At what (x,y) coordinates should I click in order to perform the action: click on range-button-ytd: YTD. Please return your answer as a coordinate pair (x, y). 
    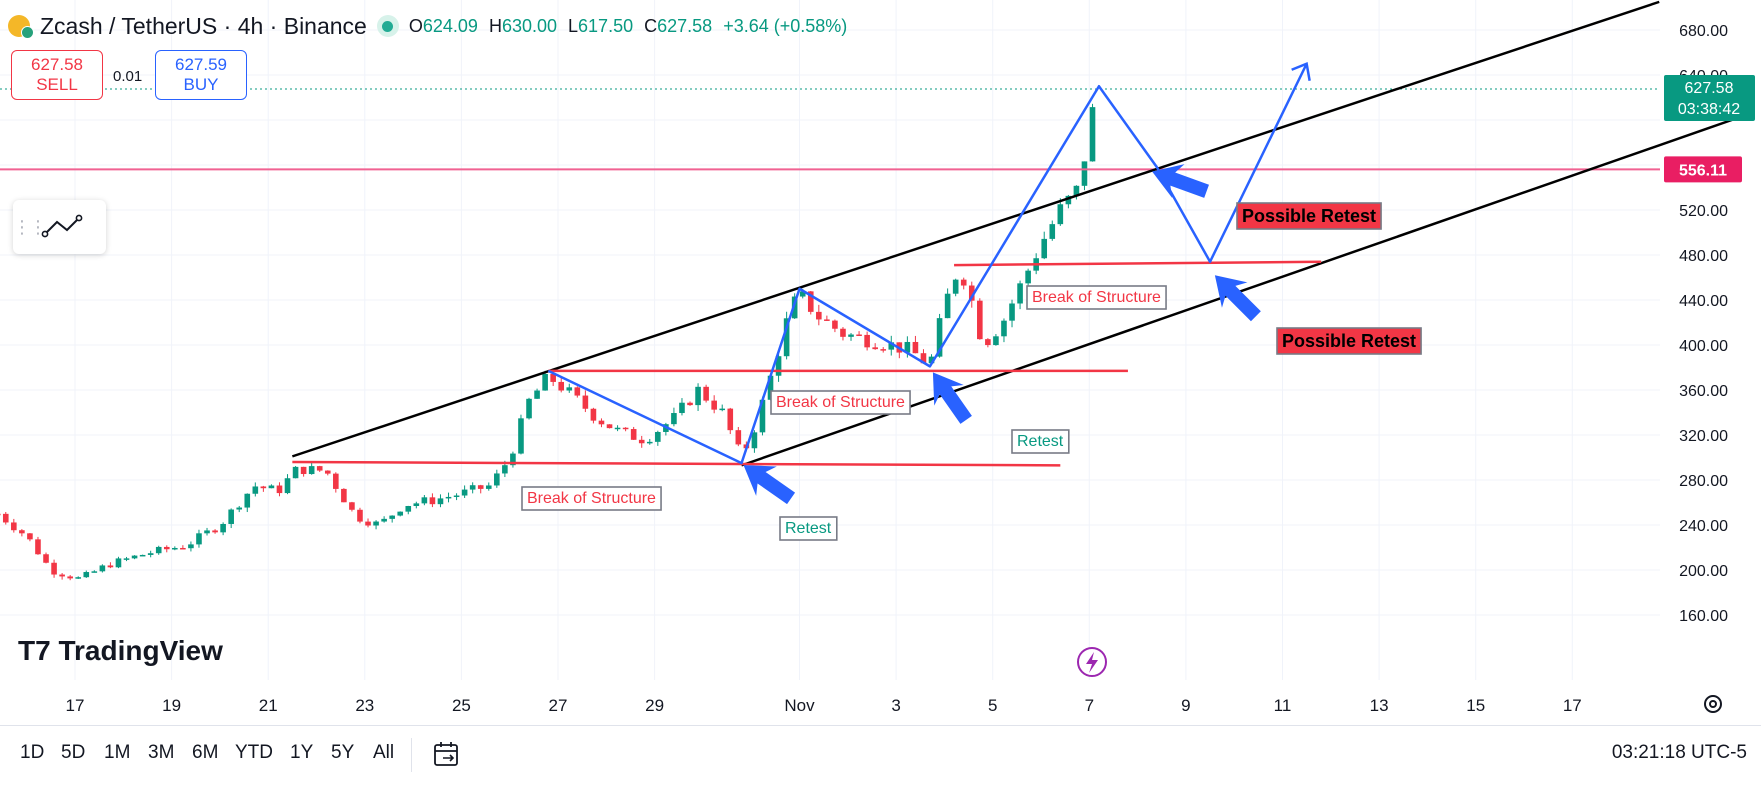
    Looking at the image, I should click on (254, 752).